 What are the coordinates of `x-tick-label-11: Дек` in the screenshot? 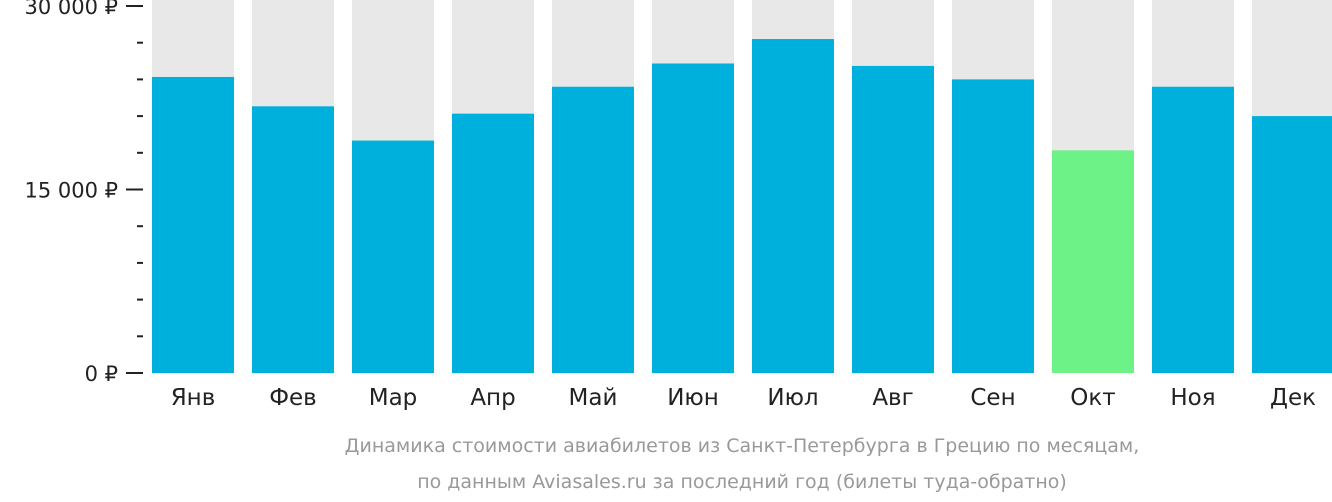 It's located at (1293, 398).